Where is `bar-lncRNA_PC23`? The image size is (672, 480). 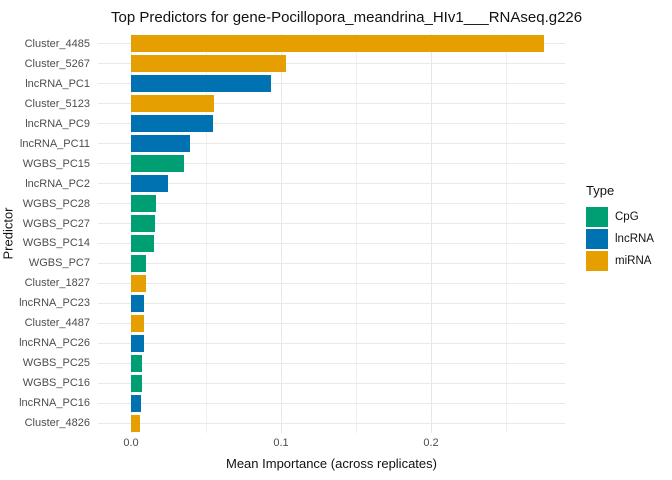 bar-lncRNA_PC23 is located at coordinates (138, 303).